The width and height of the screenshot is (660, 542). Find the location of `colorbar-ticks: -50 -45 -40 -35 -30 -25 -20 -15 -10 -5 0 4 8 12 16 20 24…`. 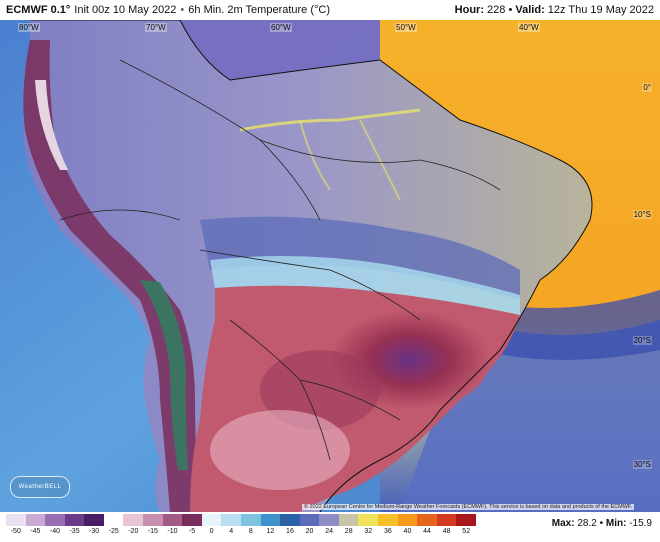

colorbar-ticks: -50 -45 -40 -35 -30 -25 -20 -15 -10 -5 0 4 8 12 16 20 24… is located at coordinates (241, 533).